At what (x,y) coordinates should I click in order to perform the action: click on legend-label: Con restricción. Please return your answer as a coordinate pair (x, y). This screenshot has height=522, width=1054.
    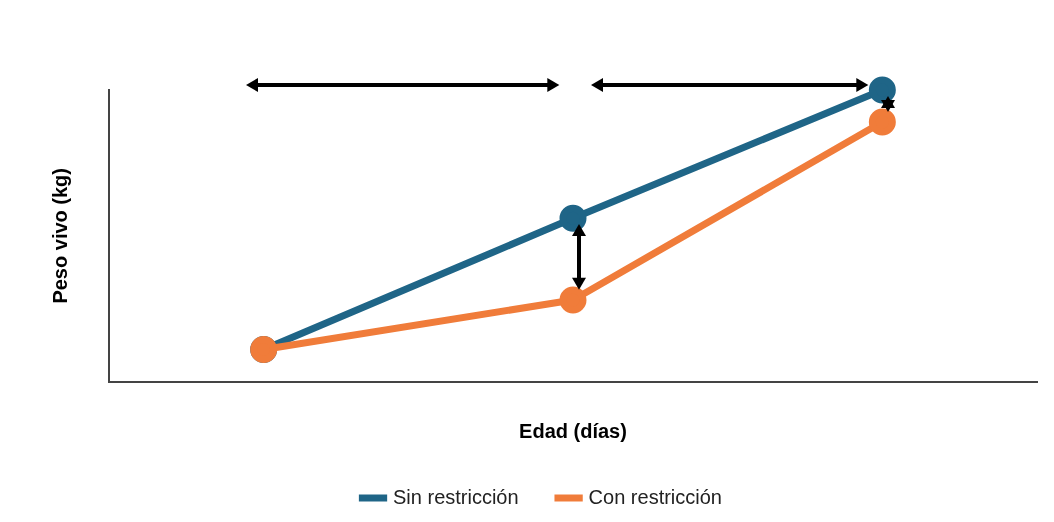
    Looking at the image, I should click on (655, 496).